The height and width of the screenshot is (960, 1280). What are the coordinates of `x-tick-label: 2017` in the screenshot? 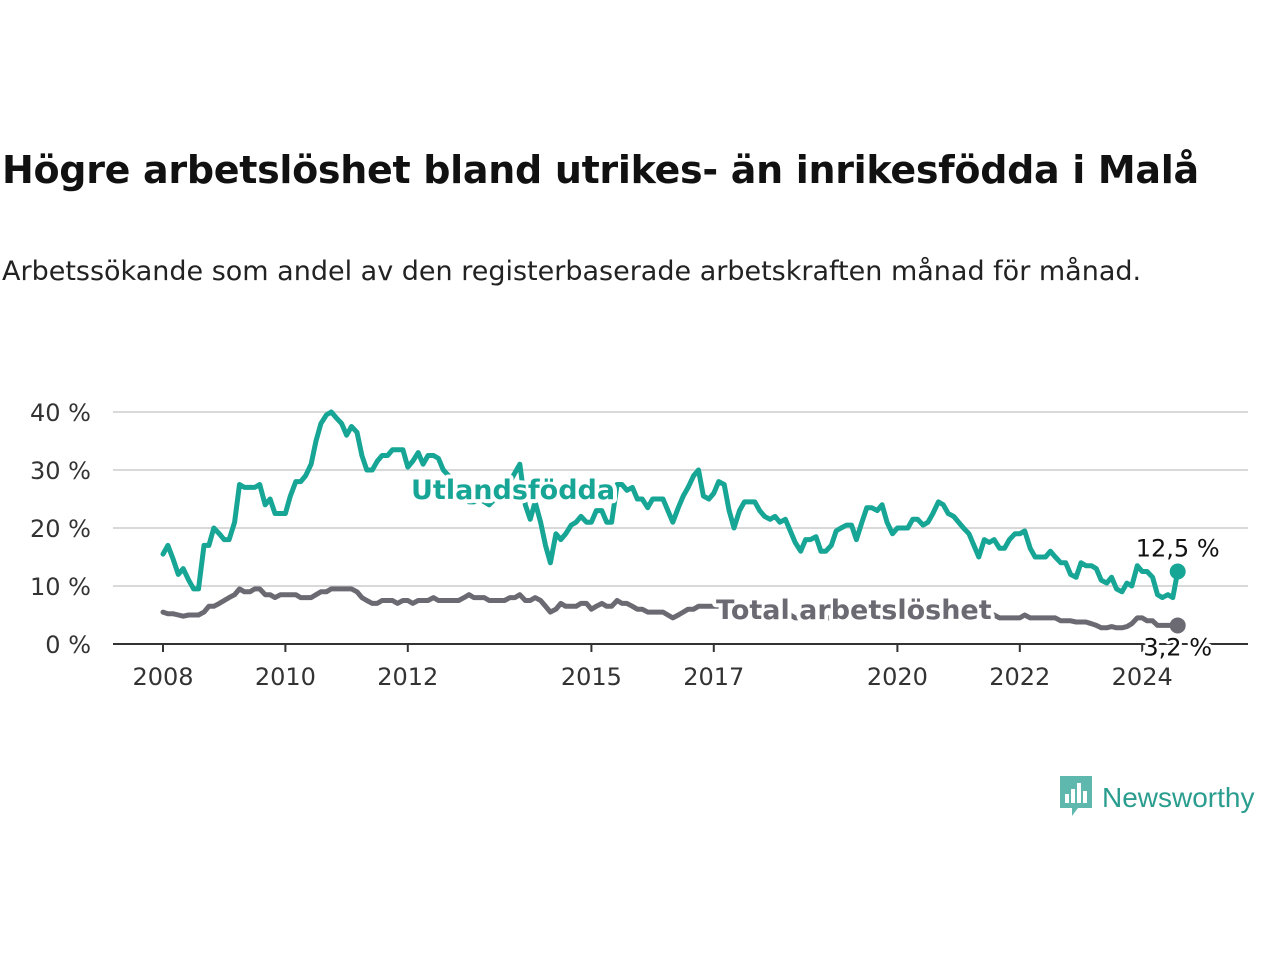 It's located at (713, 677).